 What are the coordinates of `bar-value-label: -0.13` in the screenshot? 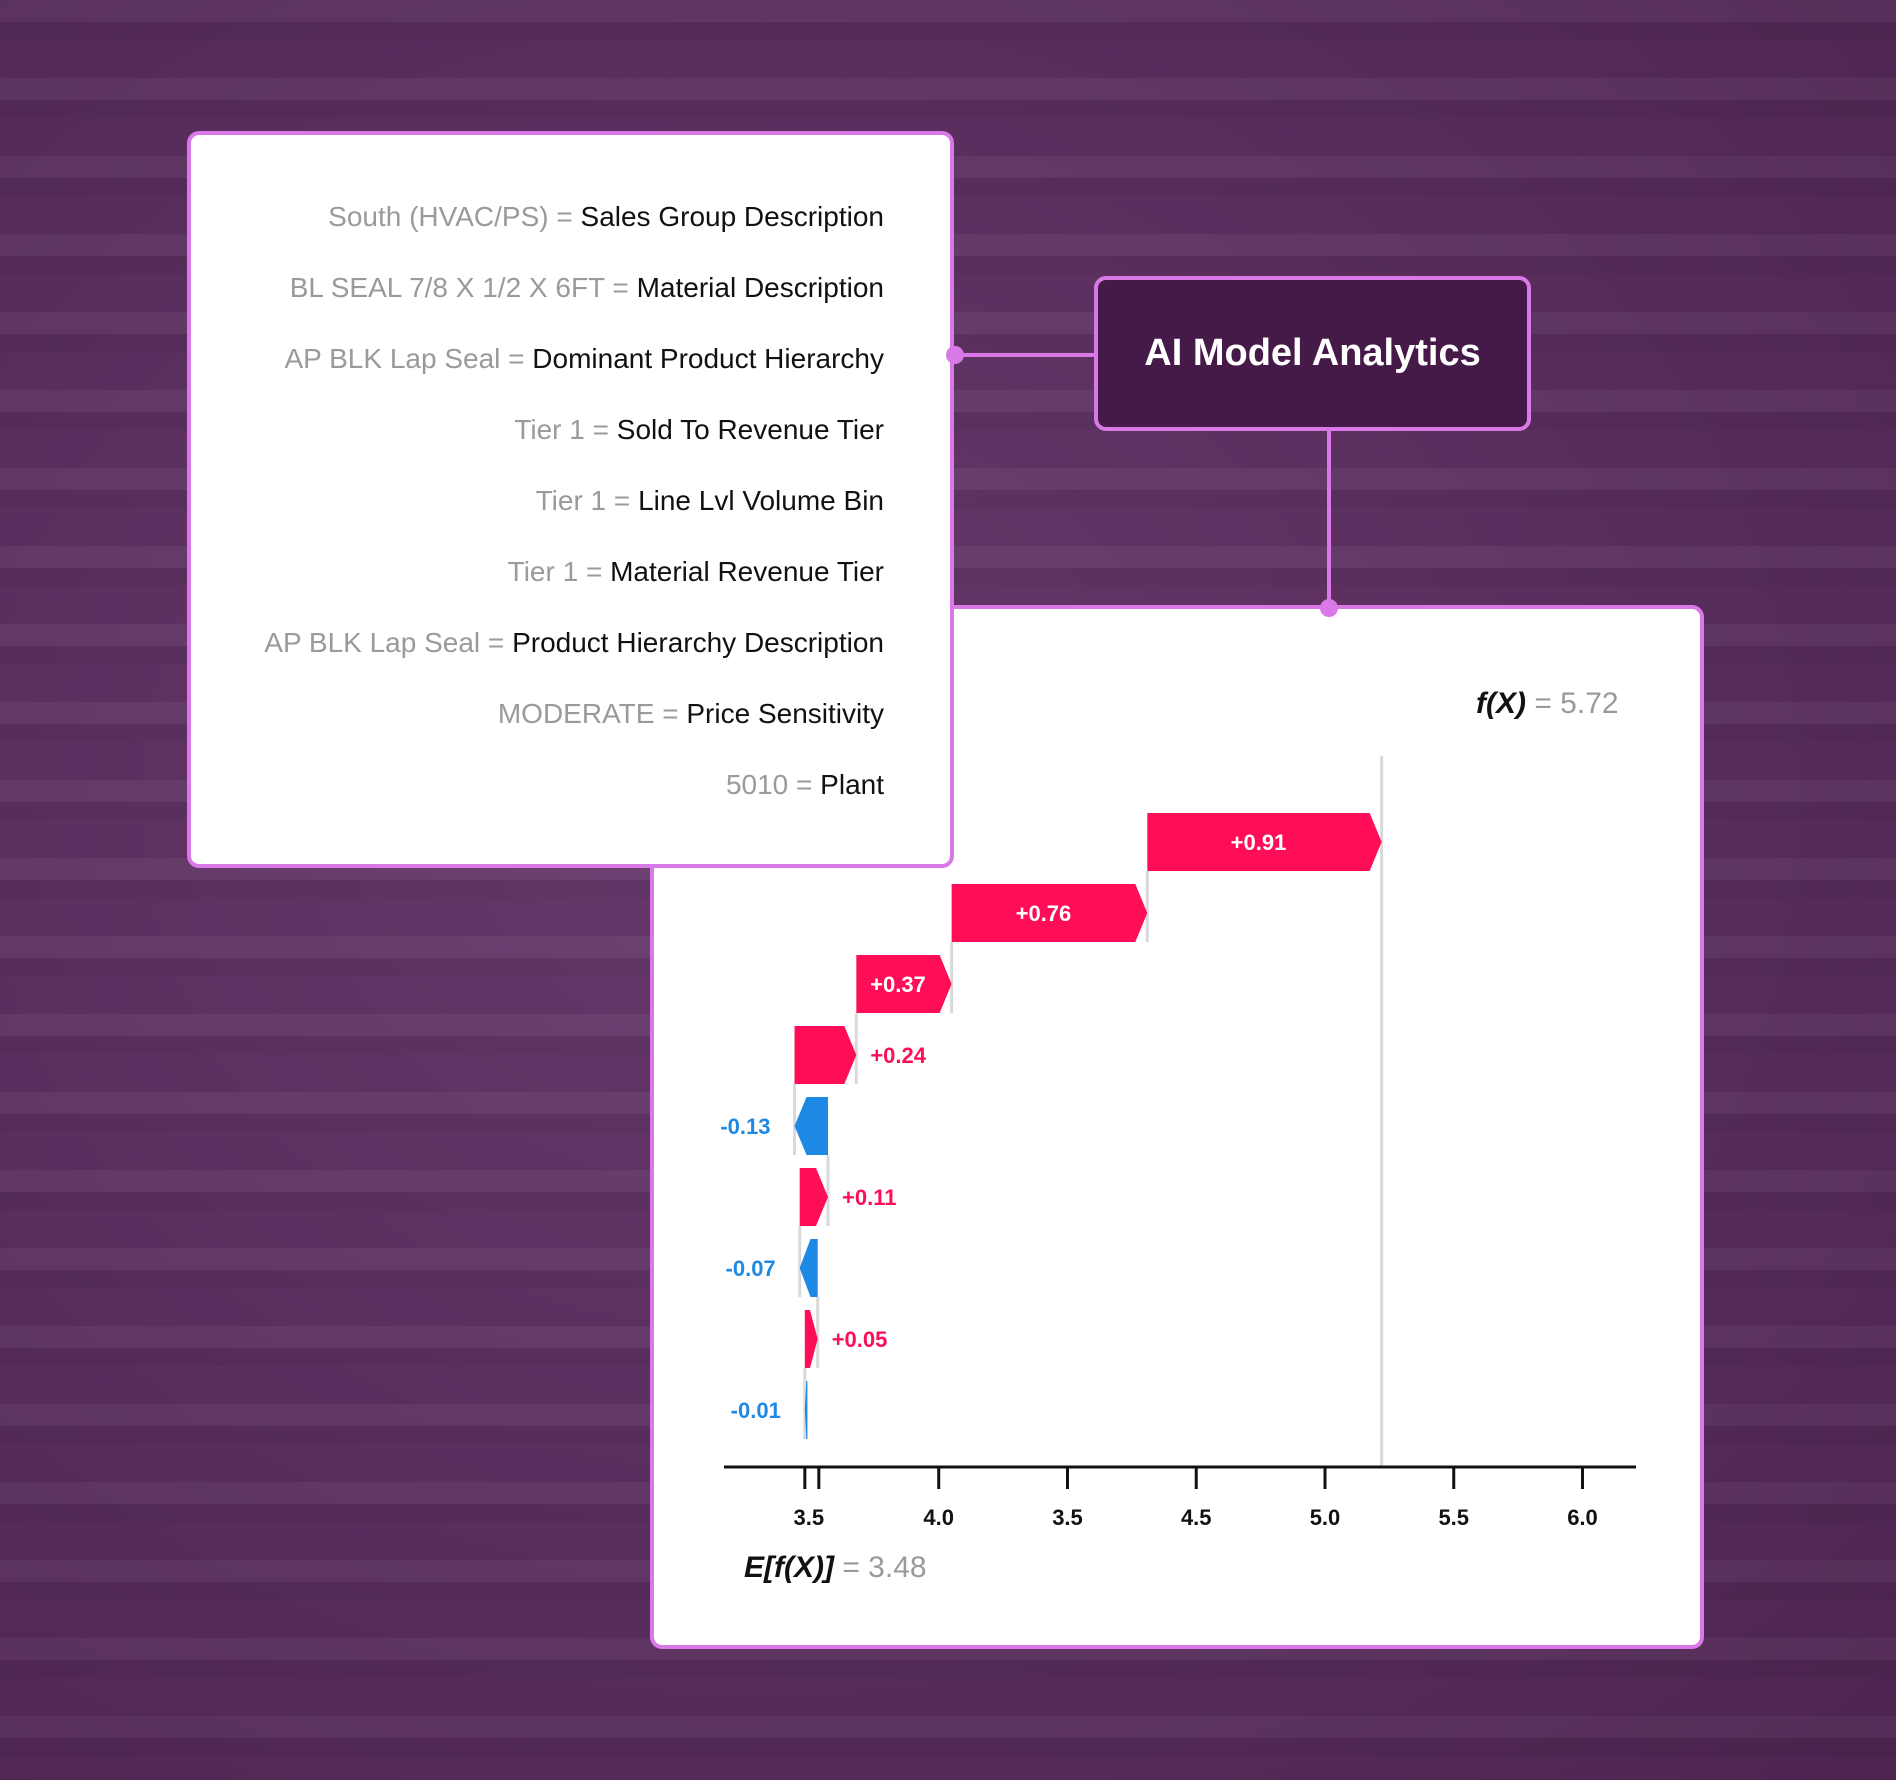 It's located at (745, 1126).